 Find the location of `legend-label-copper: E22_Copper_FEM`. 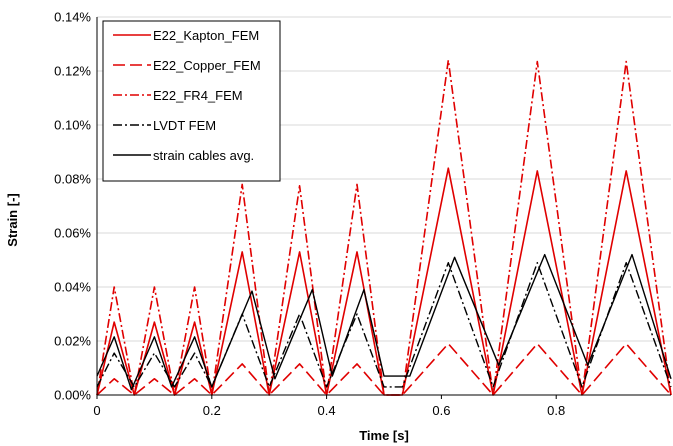

legend-label-copper: E22_Copper_FEM is located at coordinates (207, 65).